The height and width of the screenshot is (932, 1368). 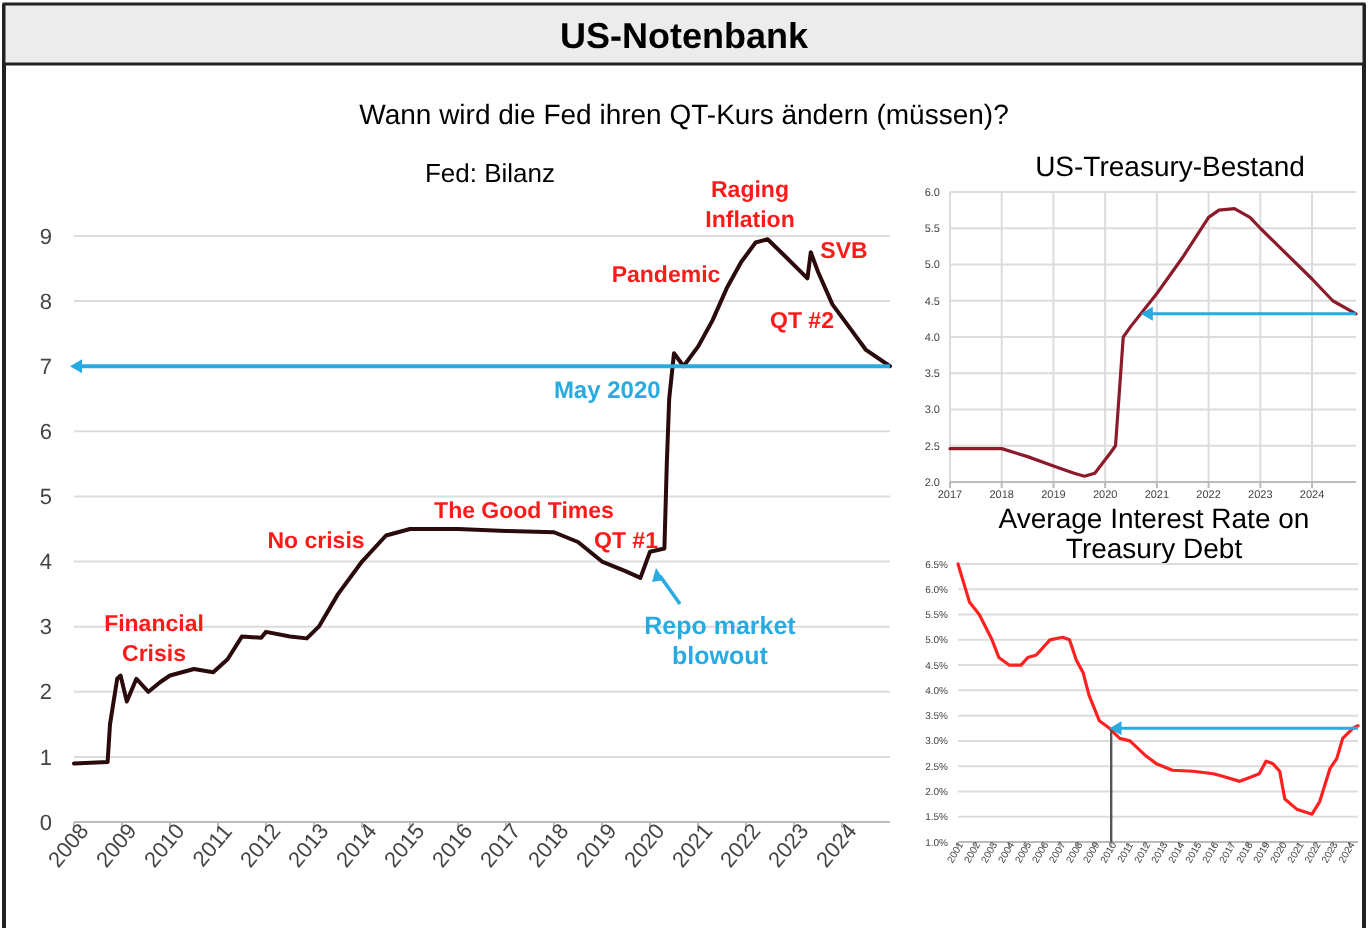 What do you see at coordinates (524, 512) in the screenshot?
I see `annotation: The Good Times` at bounding box center [524, 512].